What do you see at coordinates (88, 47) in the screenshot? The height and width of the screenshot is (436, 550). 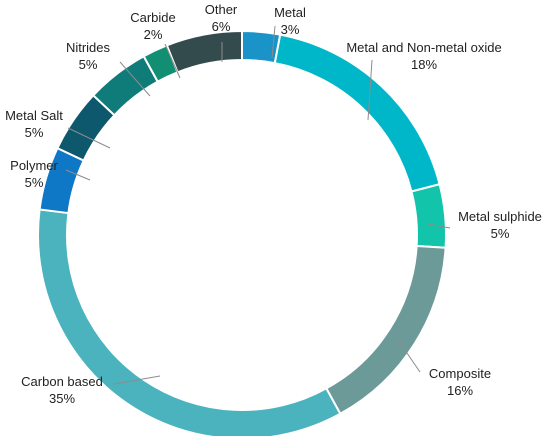 I see `slice-label: Nitrides` at bounding box center [88, 47].